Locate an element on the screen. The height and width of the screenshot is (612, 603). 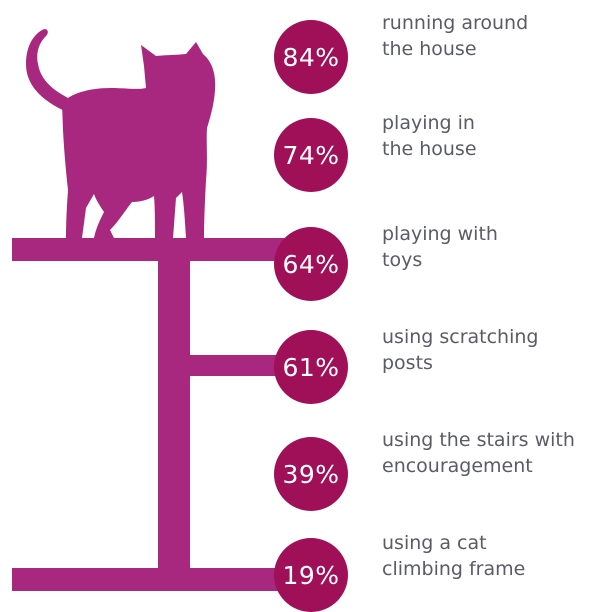
activity-label: using a cat climbing frame is located at coordinates (492, 556).